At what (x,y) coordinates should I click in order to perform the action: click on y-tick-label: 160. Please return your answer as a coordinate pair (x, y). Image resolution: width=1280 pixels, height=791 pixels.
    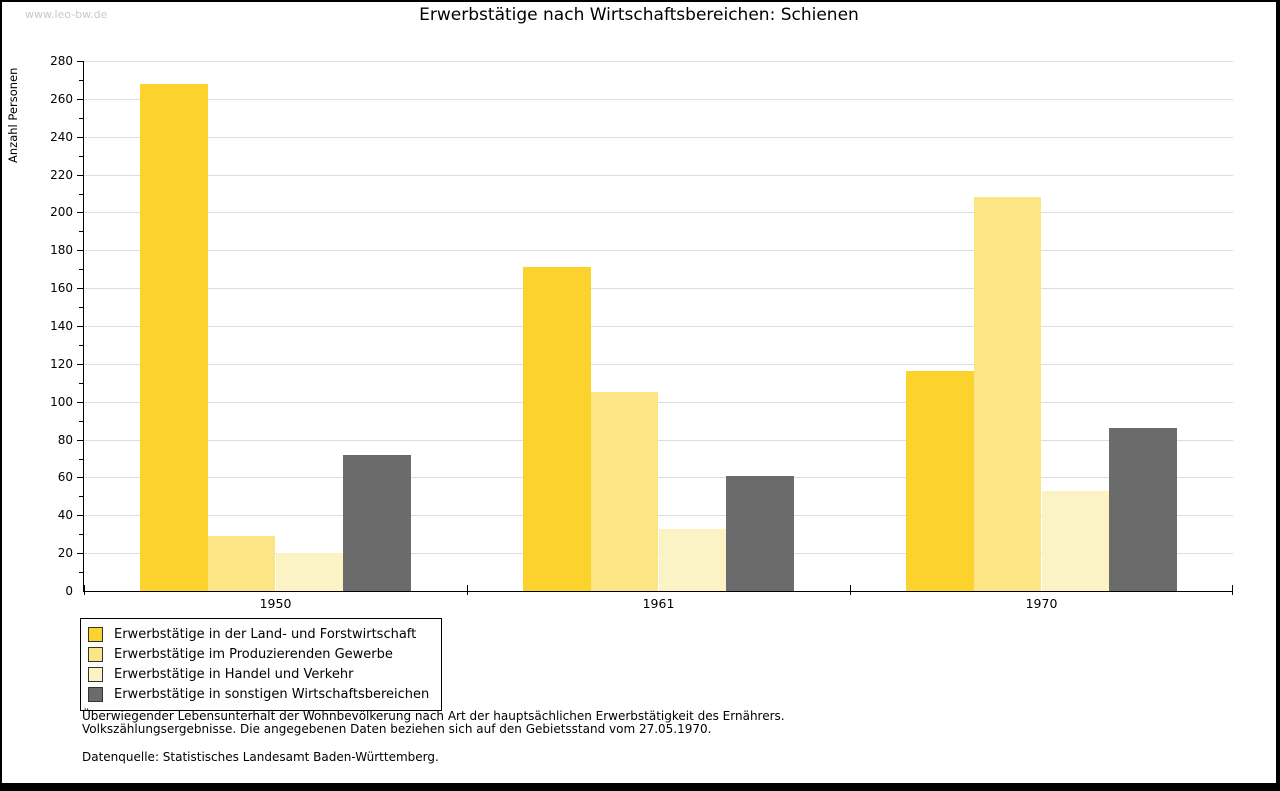
    Looking at the image, I should click on (61, 288).